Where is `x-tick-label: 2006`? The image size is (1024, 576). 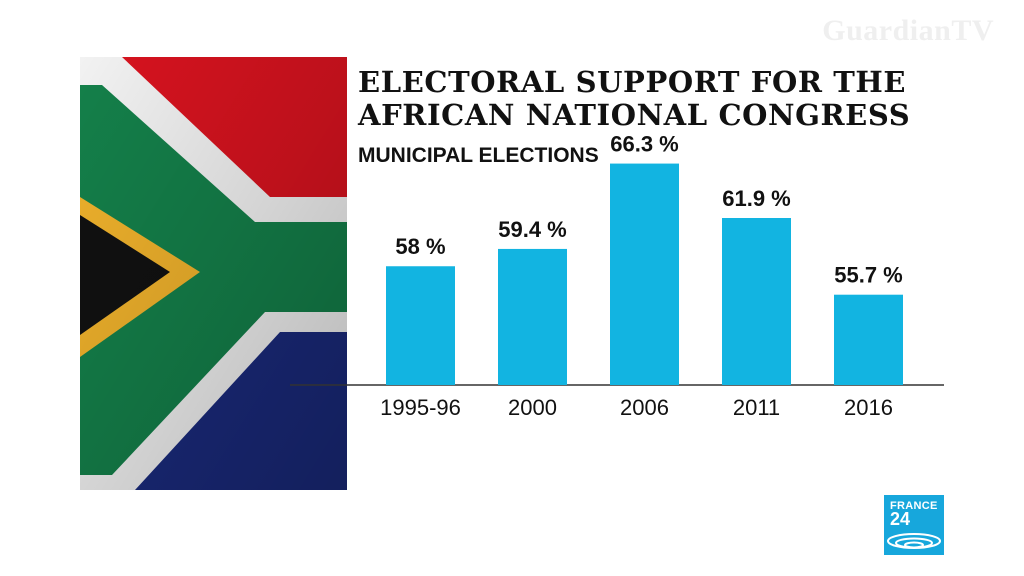
x-tick-label: 2006 is located at coordinates (644, 407).